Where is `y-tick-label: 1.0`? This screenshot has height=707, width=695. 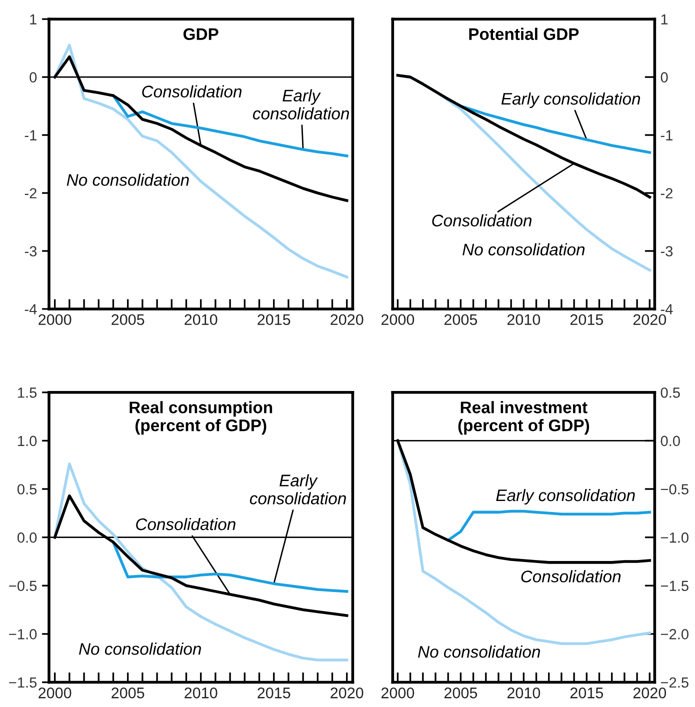
y-tick-label: 1.0 is located at coordinates (27, 441).